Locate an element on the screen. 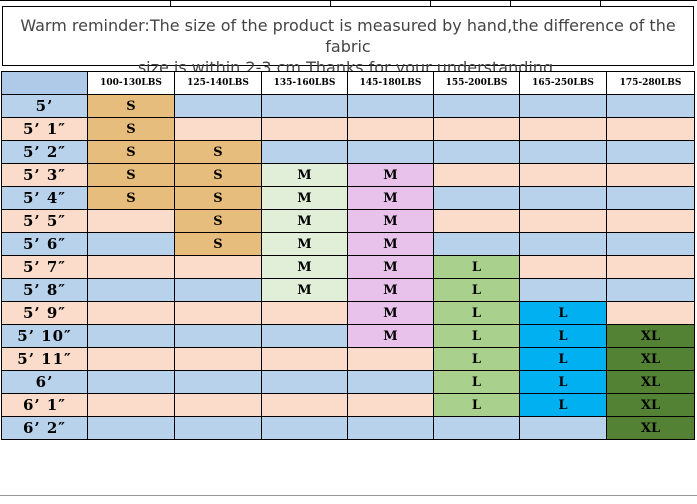 The height and width of the screenshot is (504, 697). table-row: 5’ 10″ M L L XL is located at coordinates (348, 336).